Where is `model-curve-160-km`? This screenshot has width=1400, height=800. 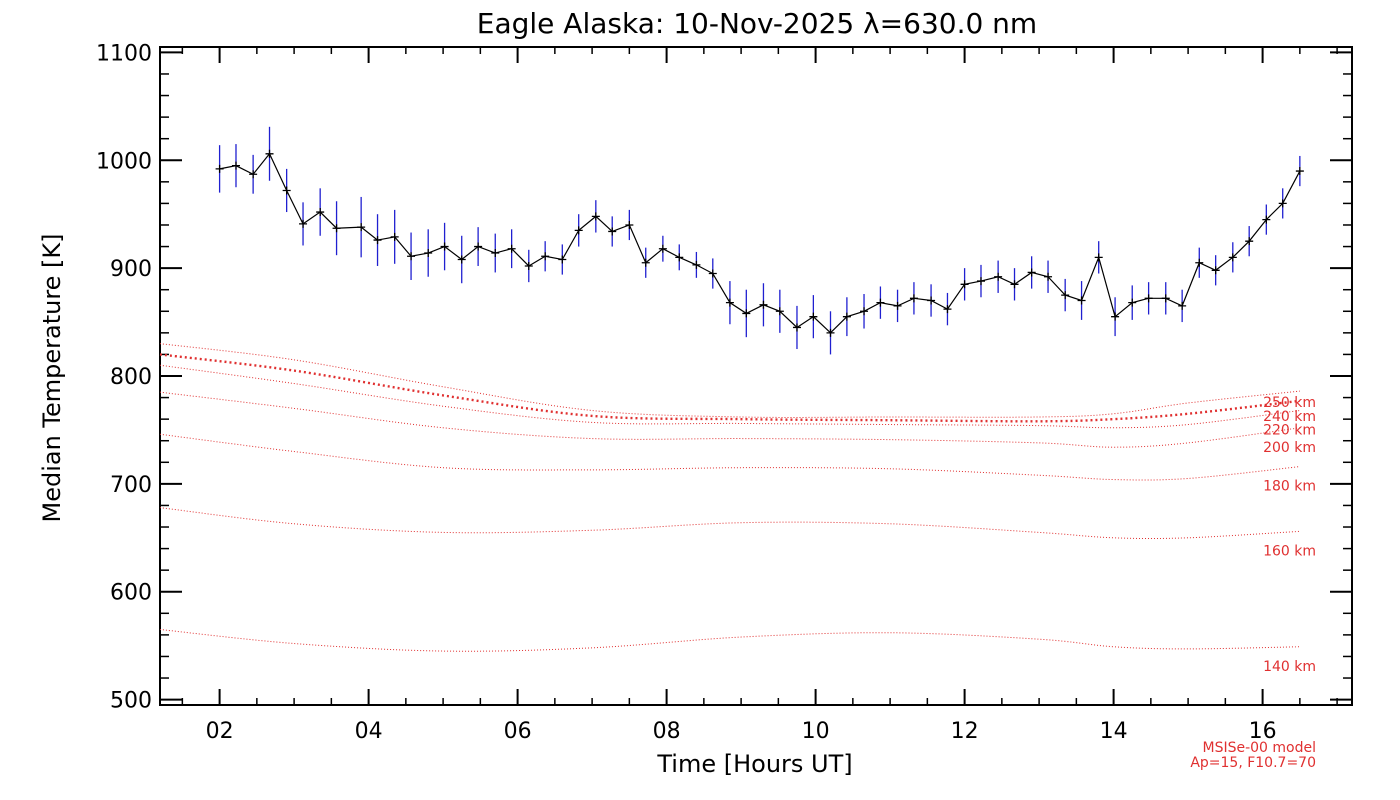 model-curve-160-km is located at coordinates (729, 523).